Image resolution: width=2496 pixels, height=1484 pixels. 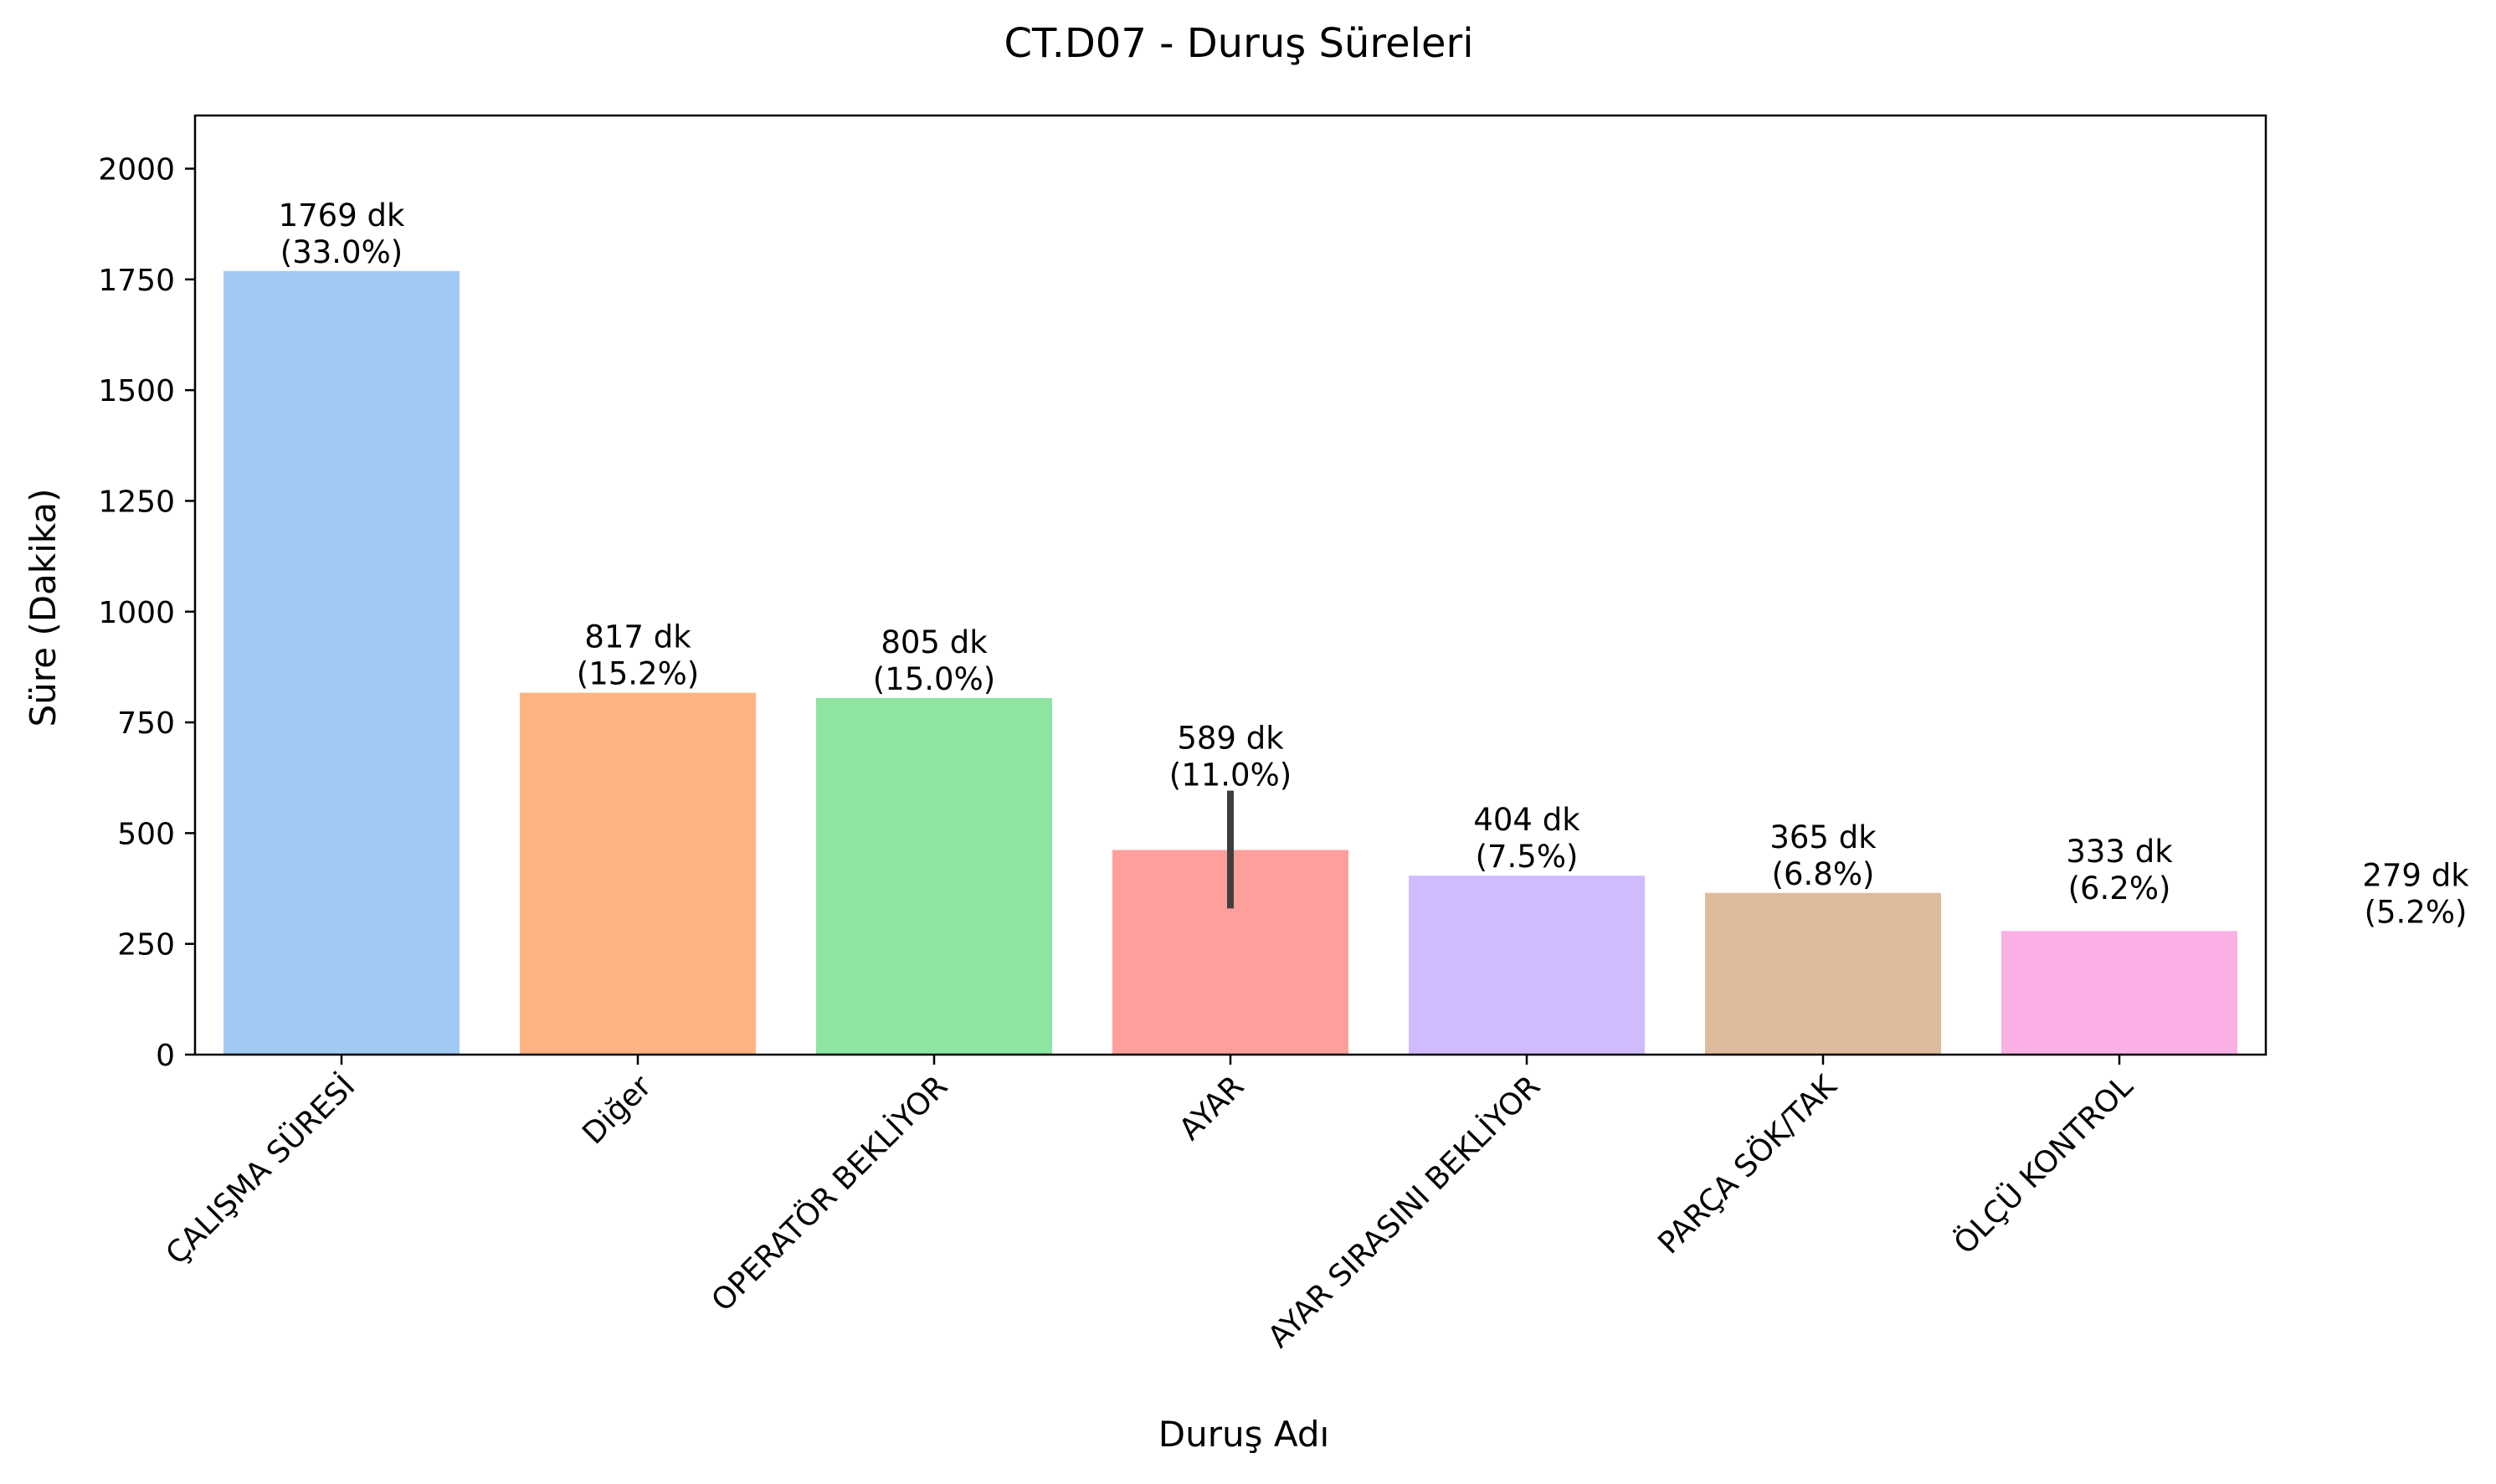 I want to click on x-tick-label-2: OPERATÖR BEKLİYOR, so click(x=830, y=1193).